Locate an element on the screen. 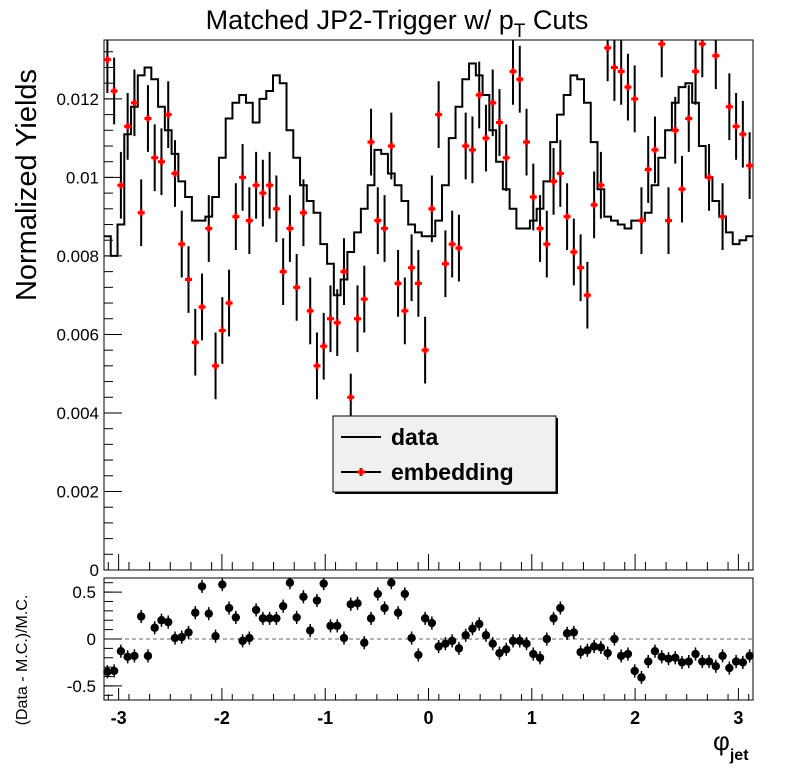 The height and width of the screenshot is (772, 796). bottom-panel-y-axis-label: (Data - M.C.)/M.C. is located at coordinates (22, 660).